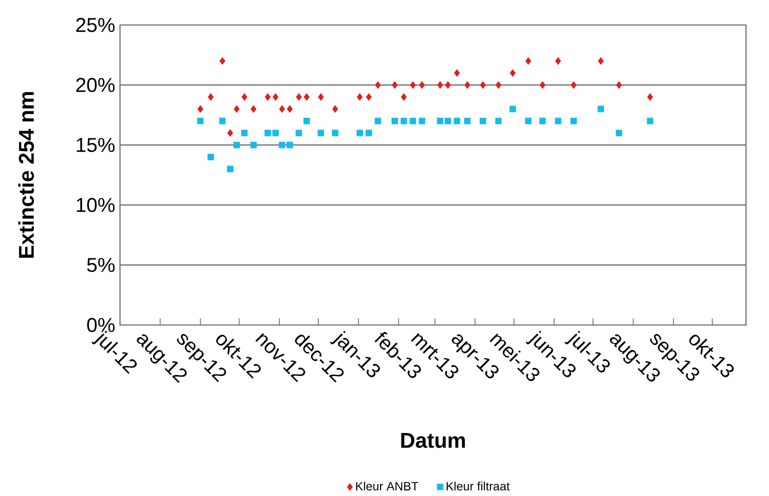  Describe the element at coordinates (433, 440) in the screenshot. I see `x-axis-title: Datum` at that location.